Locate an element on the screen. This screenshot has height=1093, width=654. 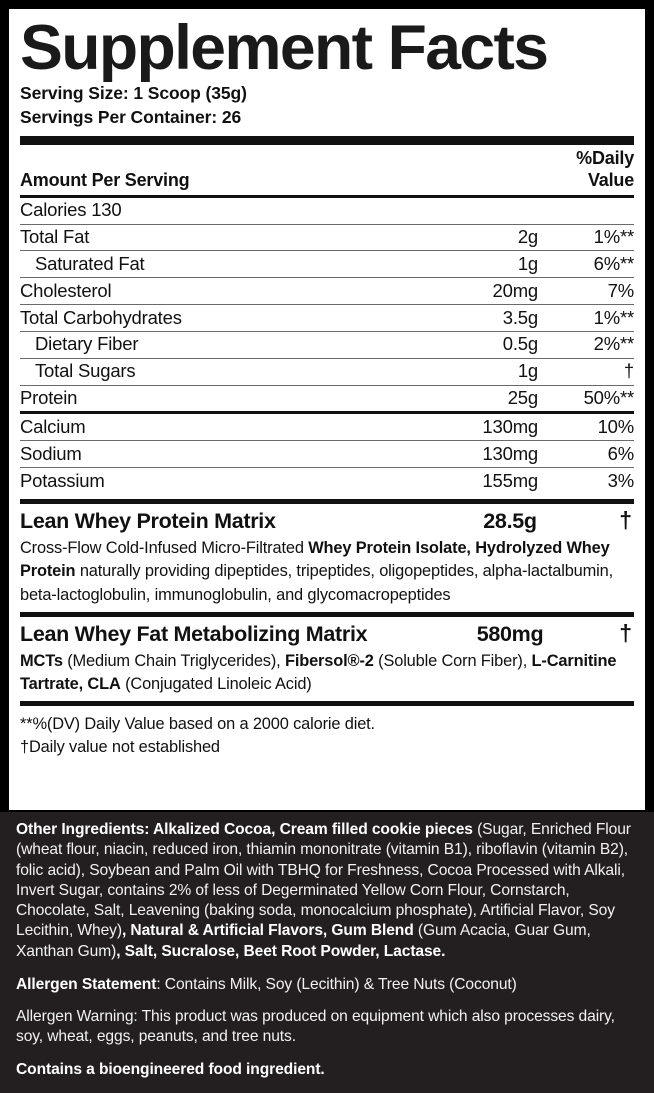
daily-value-header: %Daily Value is located at coordinates (605, 169).